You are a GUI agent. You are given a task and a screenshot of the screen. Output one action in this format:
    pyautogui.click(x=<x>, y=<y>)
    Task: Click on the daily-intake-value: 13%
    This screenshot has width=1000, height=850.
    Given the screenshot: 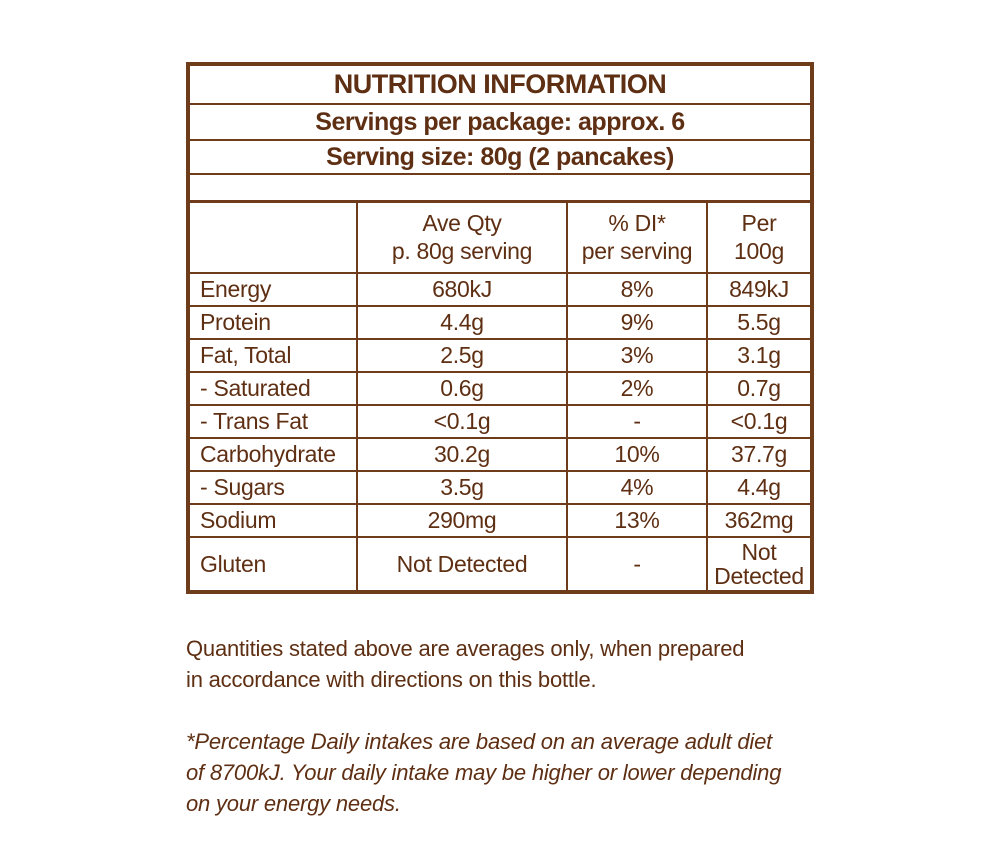 What is the action you would take?
    pyautogui.click(x=637, y=521)
    